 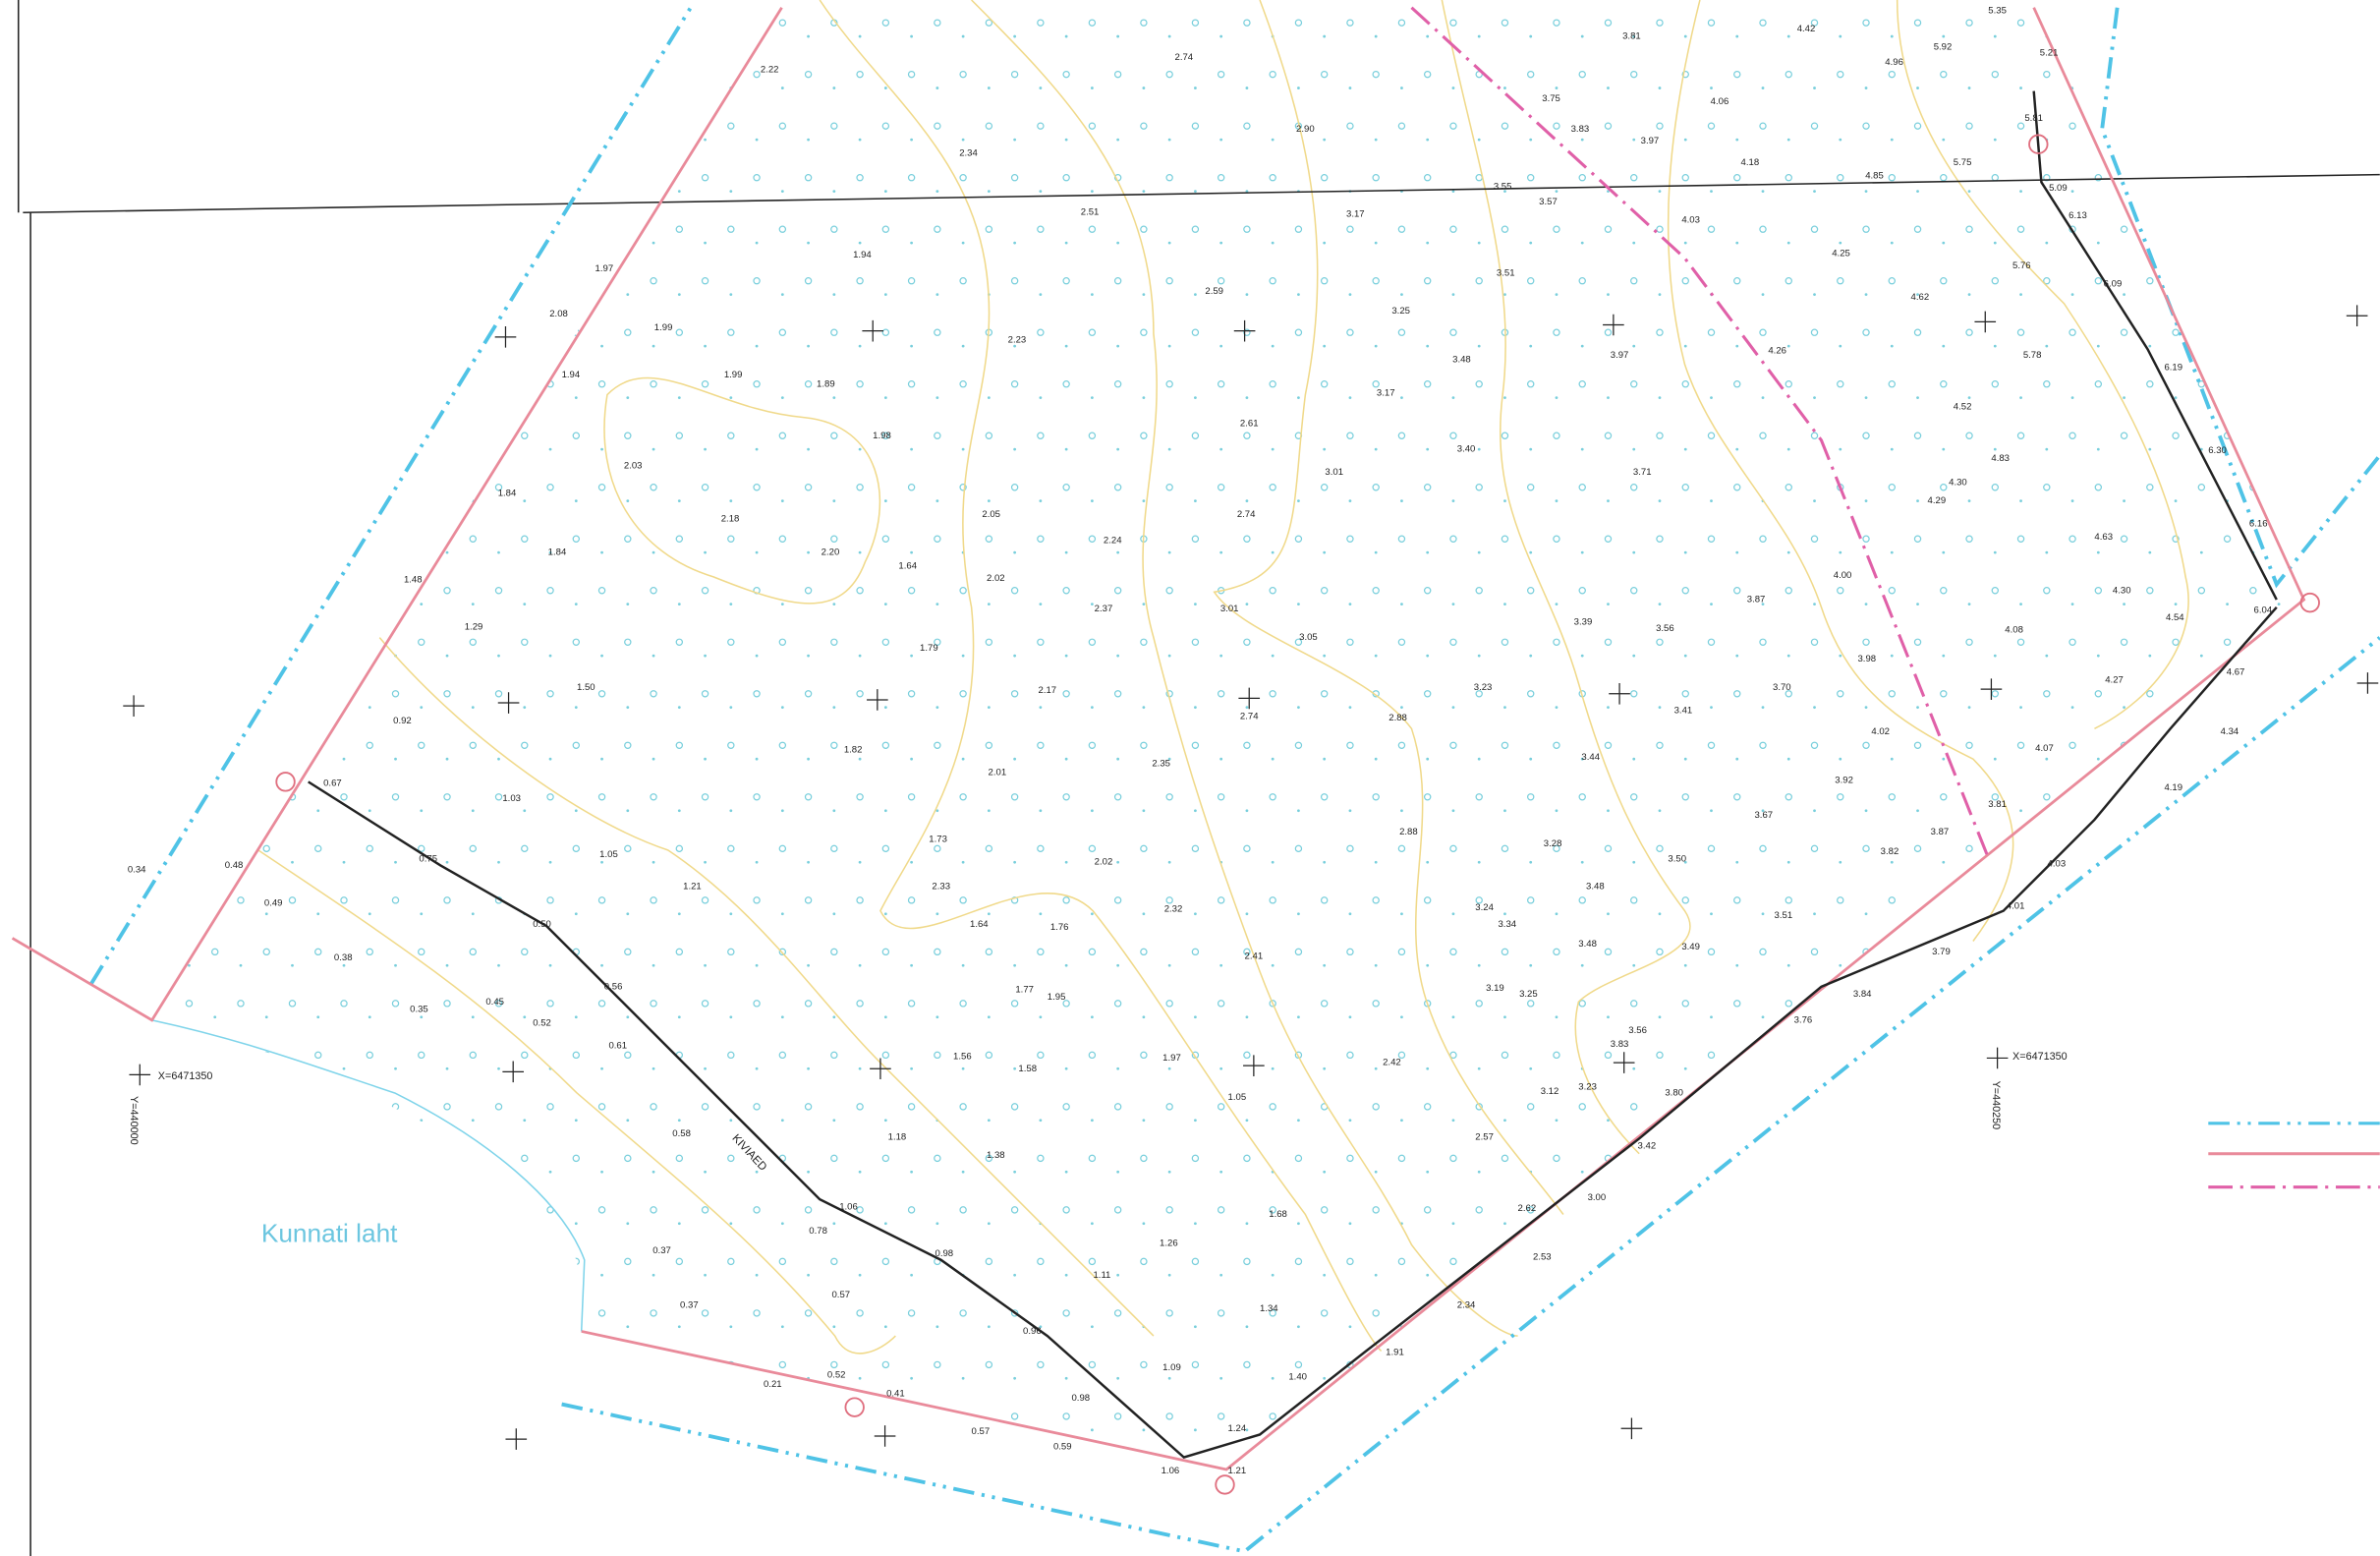 What do you see at coordinates (1674, 1092) in the screenshot?
I see `elevation-label: 3.80` at bounding box center [1674, 1092].